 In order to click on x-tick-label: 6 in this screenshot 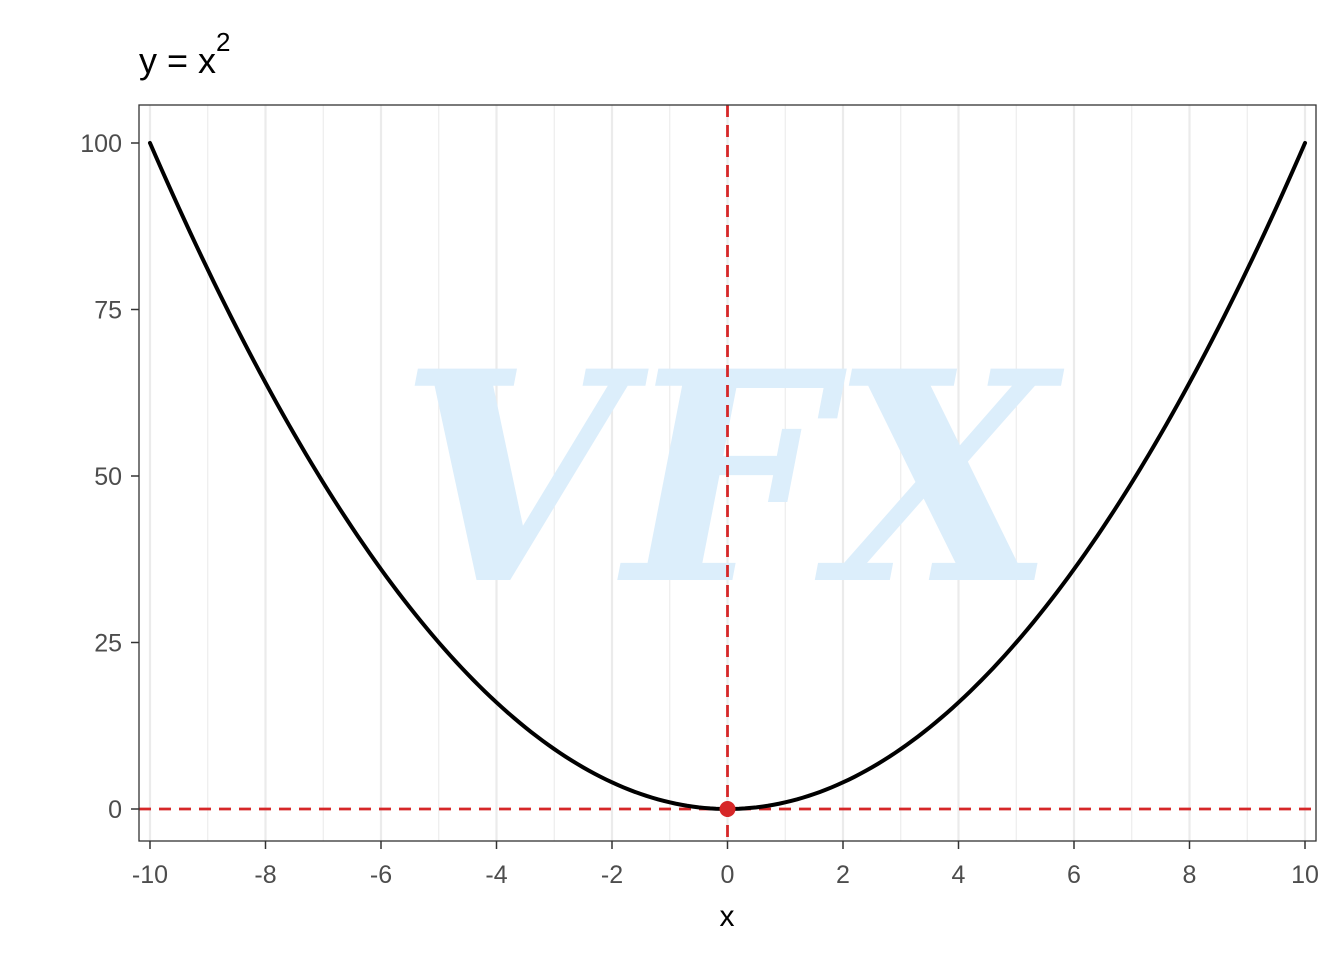, I will do `click(1074, 875)`.